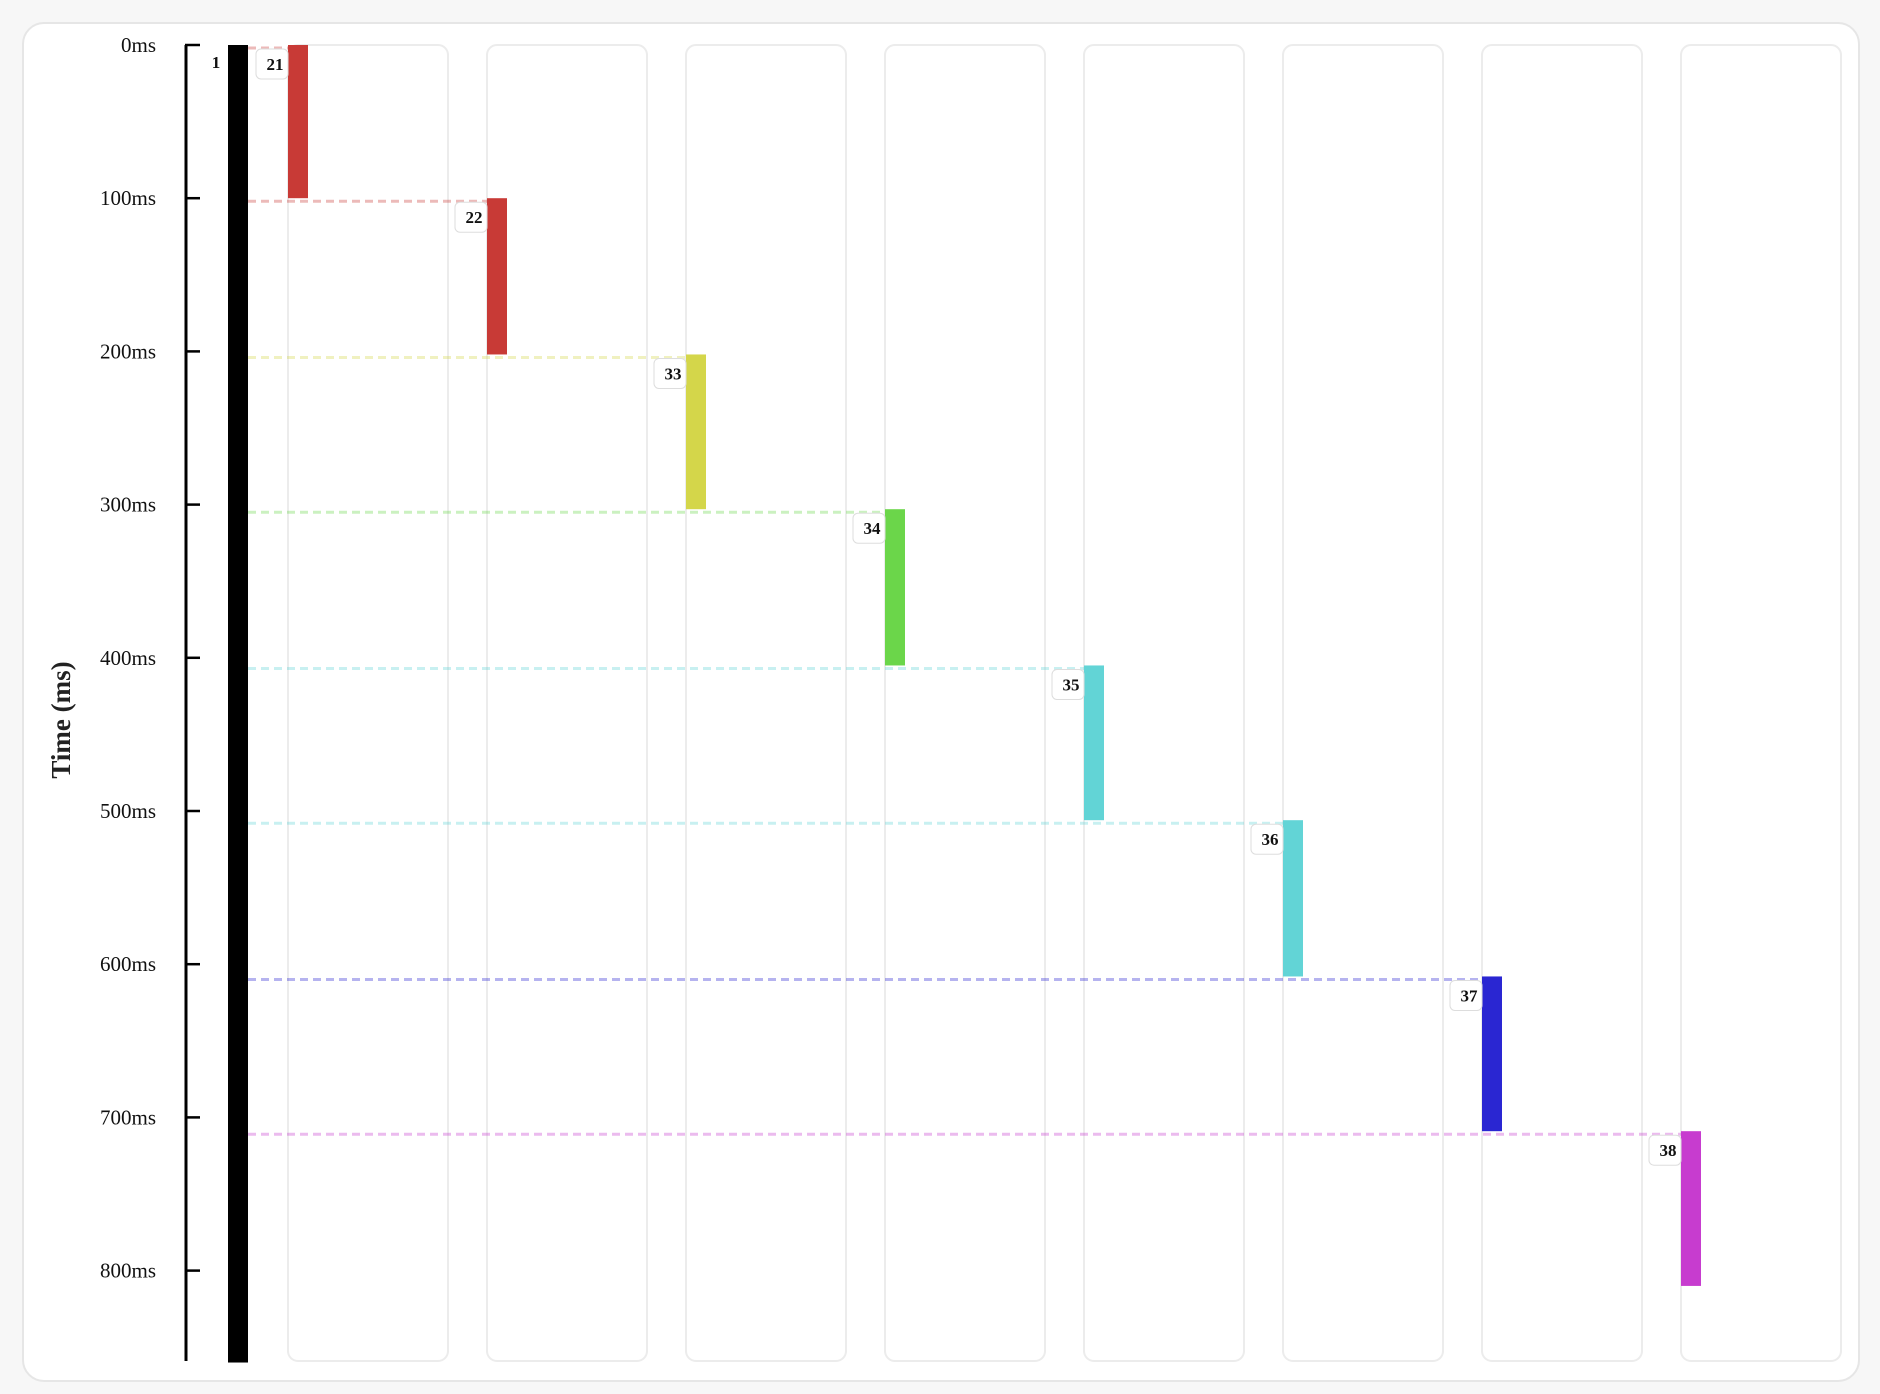 This screenshot has width=1880, height=1394. What do you see at coordinates (1470, 995) in the screenshot?
I see `bar-label: 37` at bounding box center [1470, 995].